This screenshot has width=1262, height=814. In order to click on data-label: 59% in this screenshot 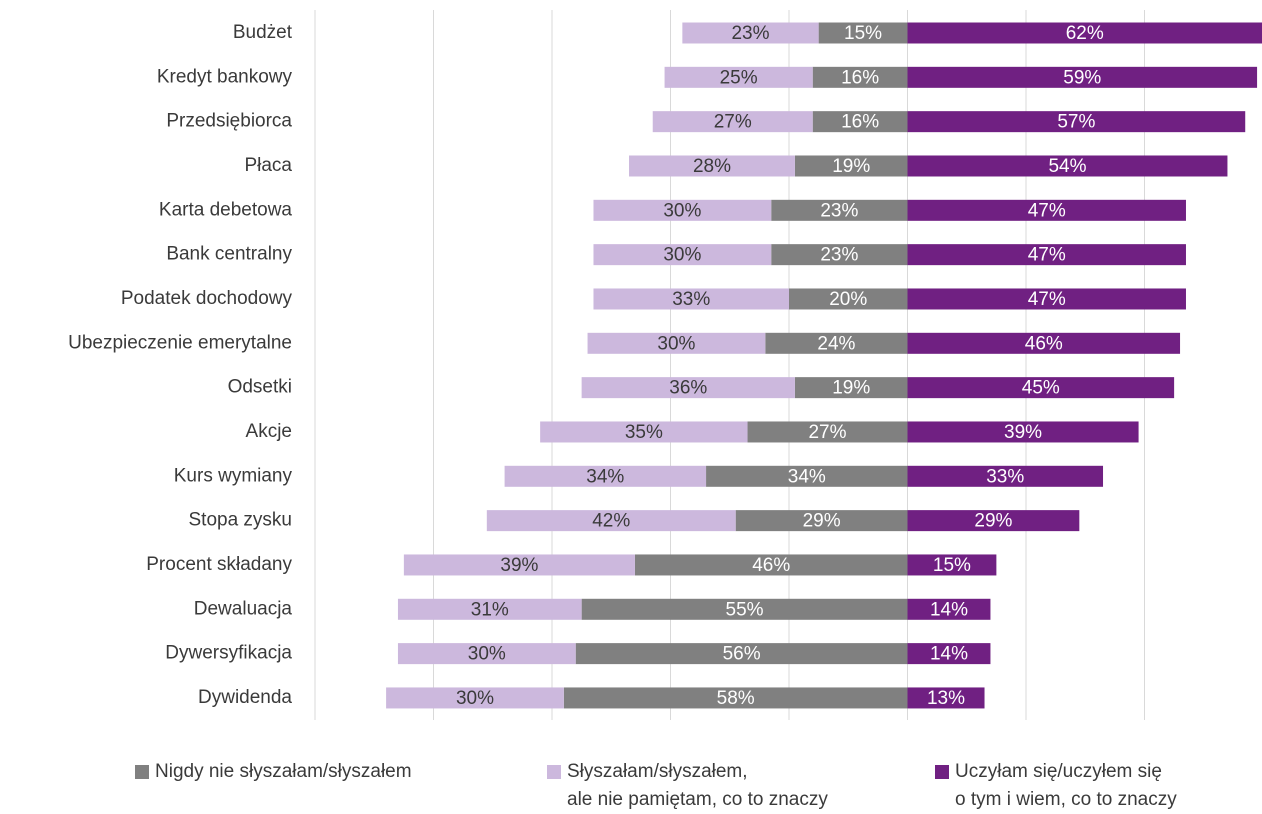, I will do `click(1082, 77)`.